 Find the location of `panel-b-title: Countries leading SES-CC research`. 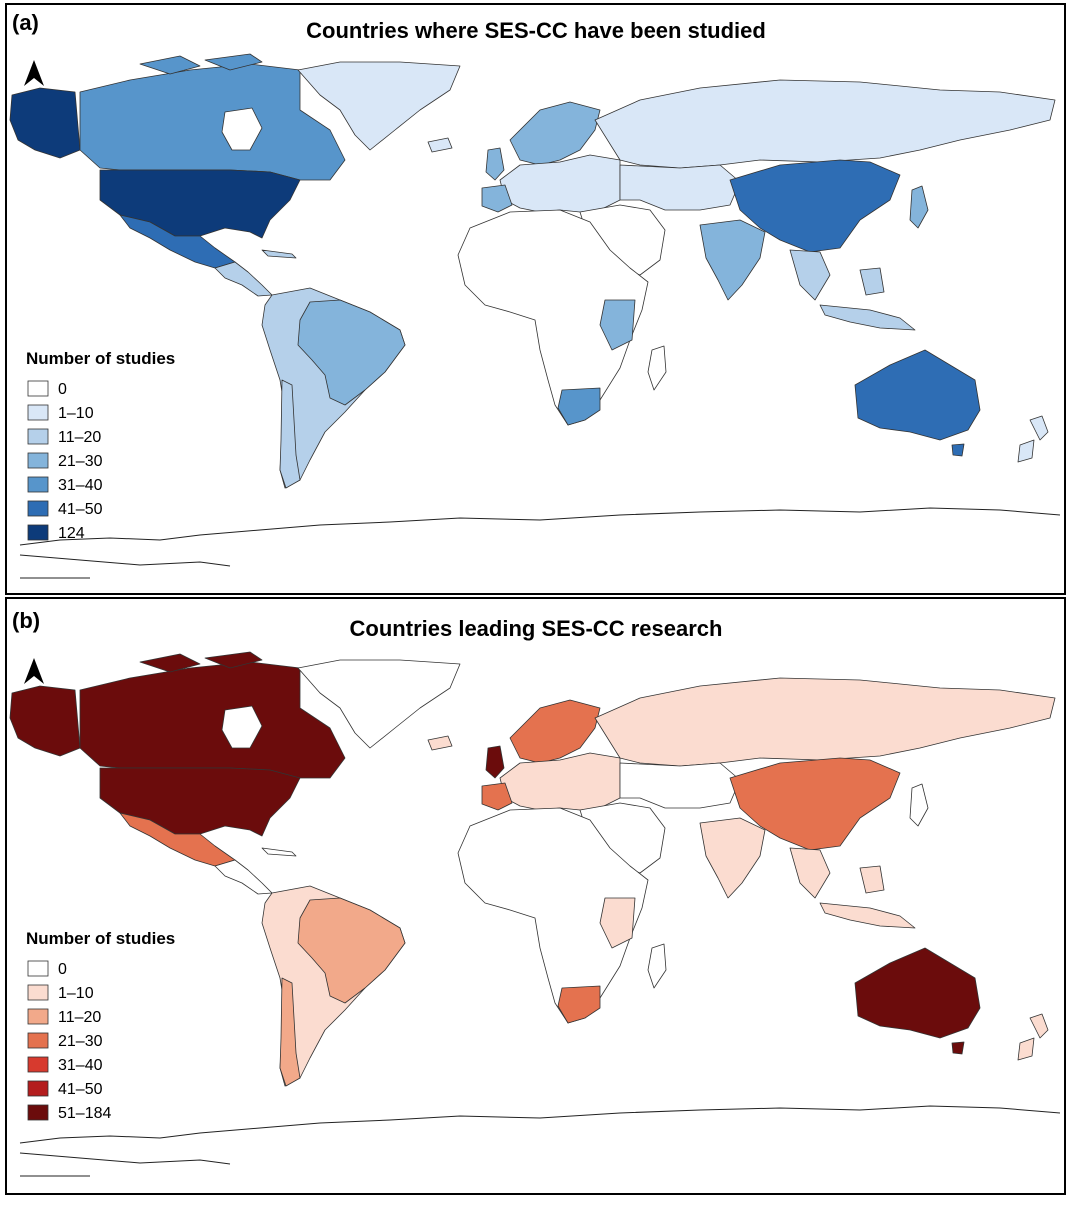

panel-b-title: Countries leading SES-CC research is located at coordinates (536, 628).